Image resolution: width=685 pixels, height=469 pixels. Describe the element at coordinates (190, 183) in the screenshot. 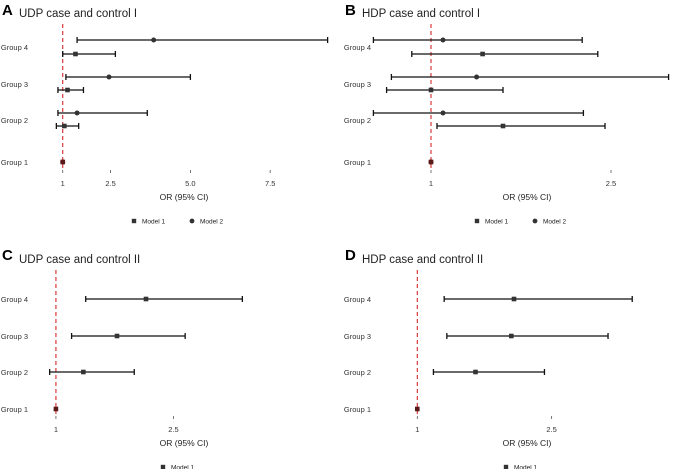

I see `x-tick-label: 5.0` at that location.